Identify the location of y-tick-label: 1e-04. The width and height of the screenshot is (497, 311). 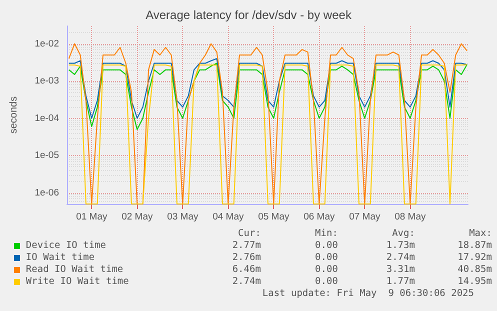
(46, 118).